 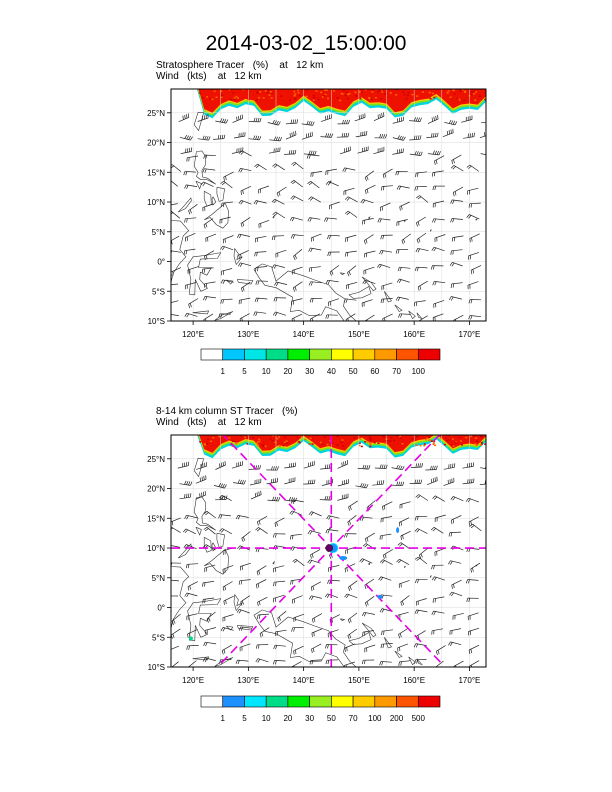 I want to click on panel2-coastline, so click(x=220, y=540).